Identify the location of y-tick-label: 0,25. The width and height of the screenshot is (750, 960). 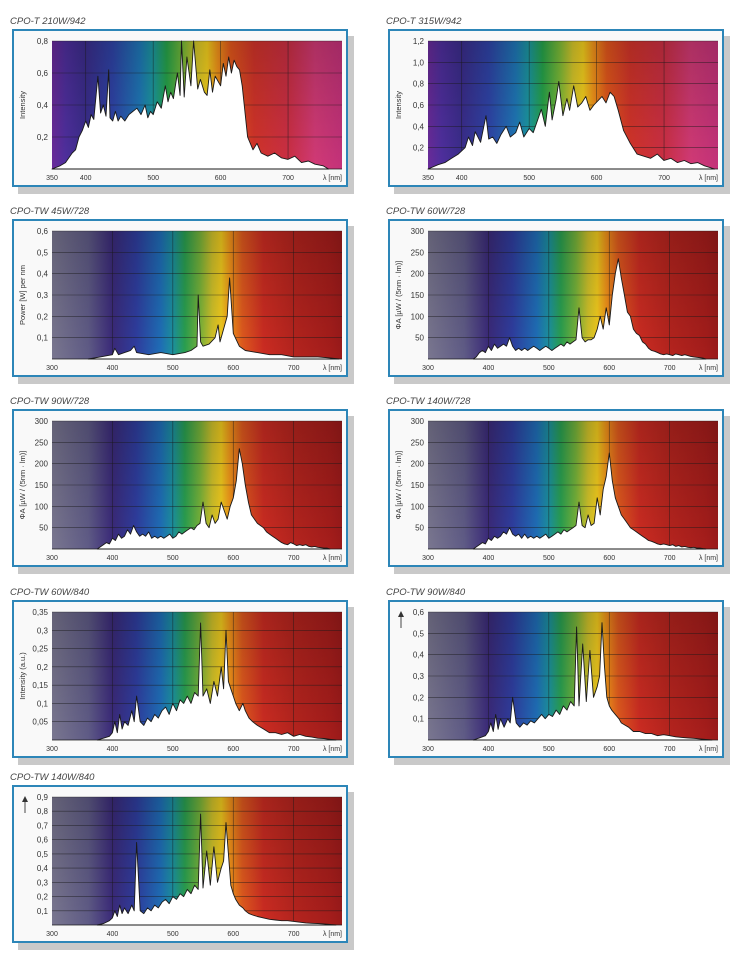
(40, 649).